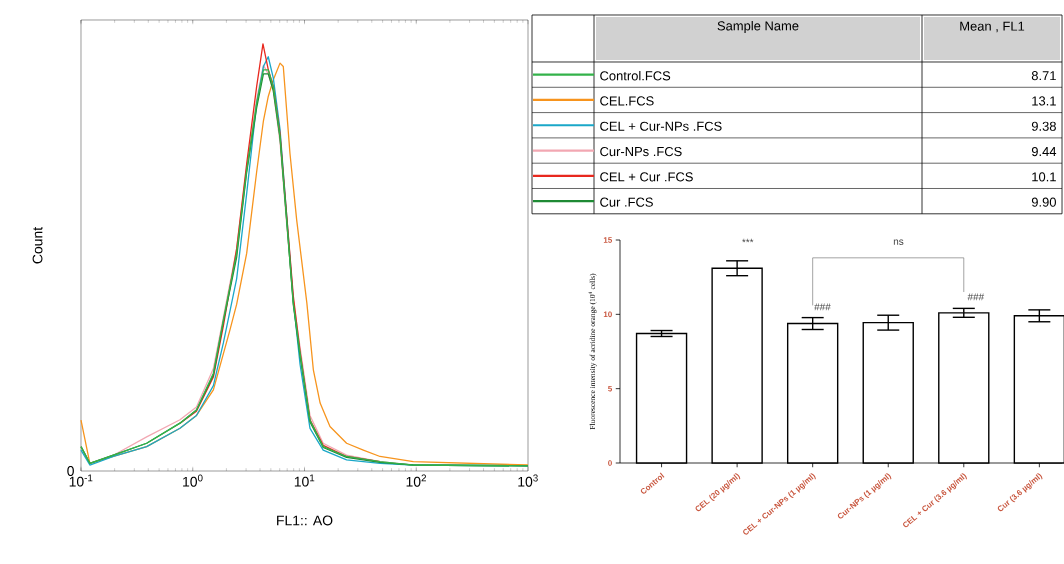 This screenshot has height=564, width=1064. Describe the element at coordinates (1043, 202) in the screenshot. I see `text: 9.90` at that location.